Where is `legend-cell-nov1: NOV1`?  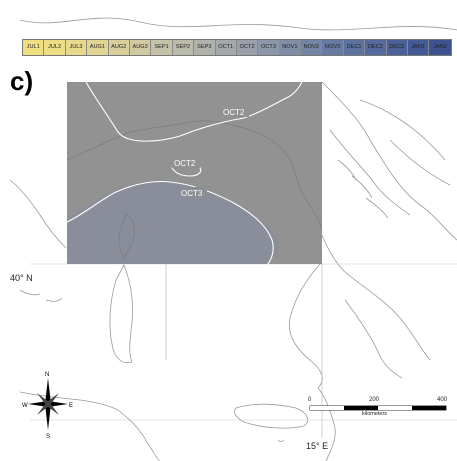
legend-cell-nov1: NOV1 is located at coordinates (290, 47).